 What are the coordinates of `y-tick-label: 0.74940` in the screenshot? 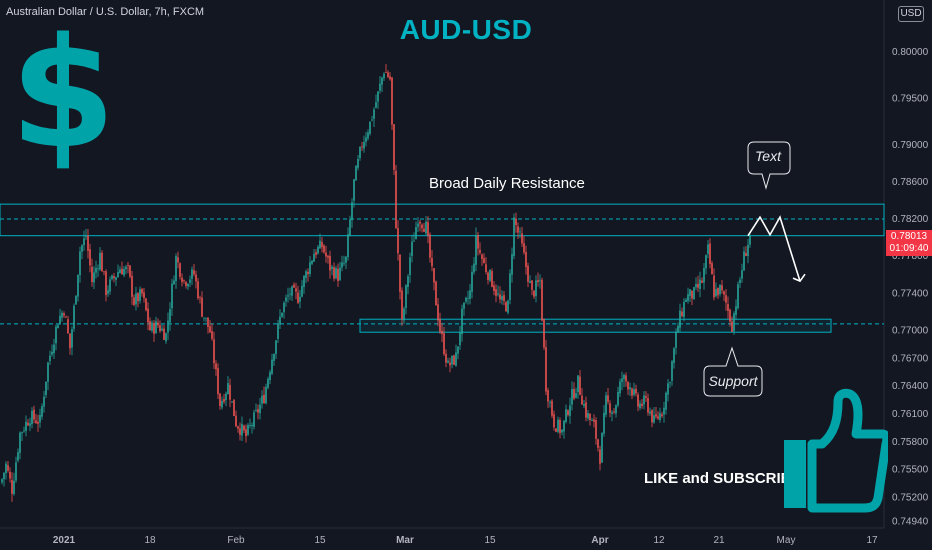 It's located at (910, 522).